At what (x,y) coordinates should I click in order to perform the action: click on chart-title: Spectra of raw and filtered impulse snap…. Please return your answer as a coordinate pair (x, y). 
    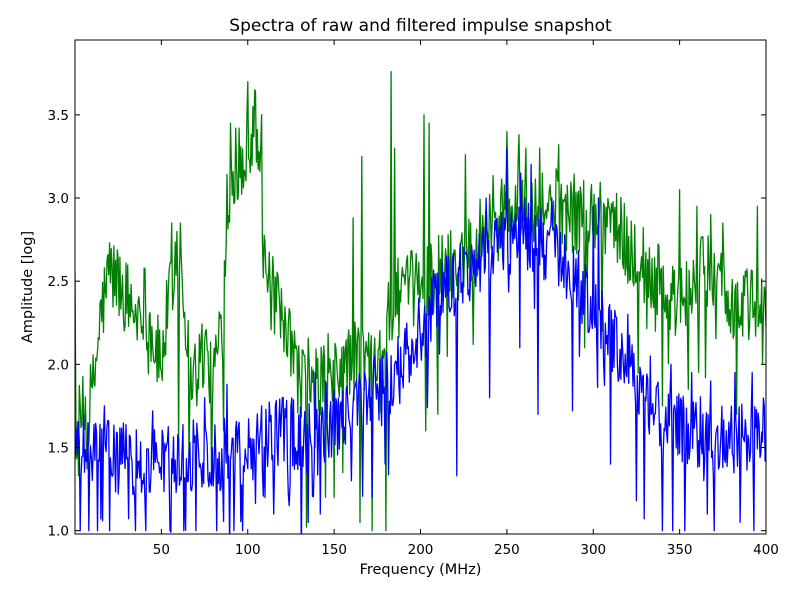
    Looking at the image, I should click on (420, 26).